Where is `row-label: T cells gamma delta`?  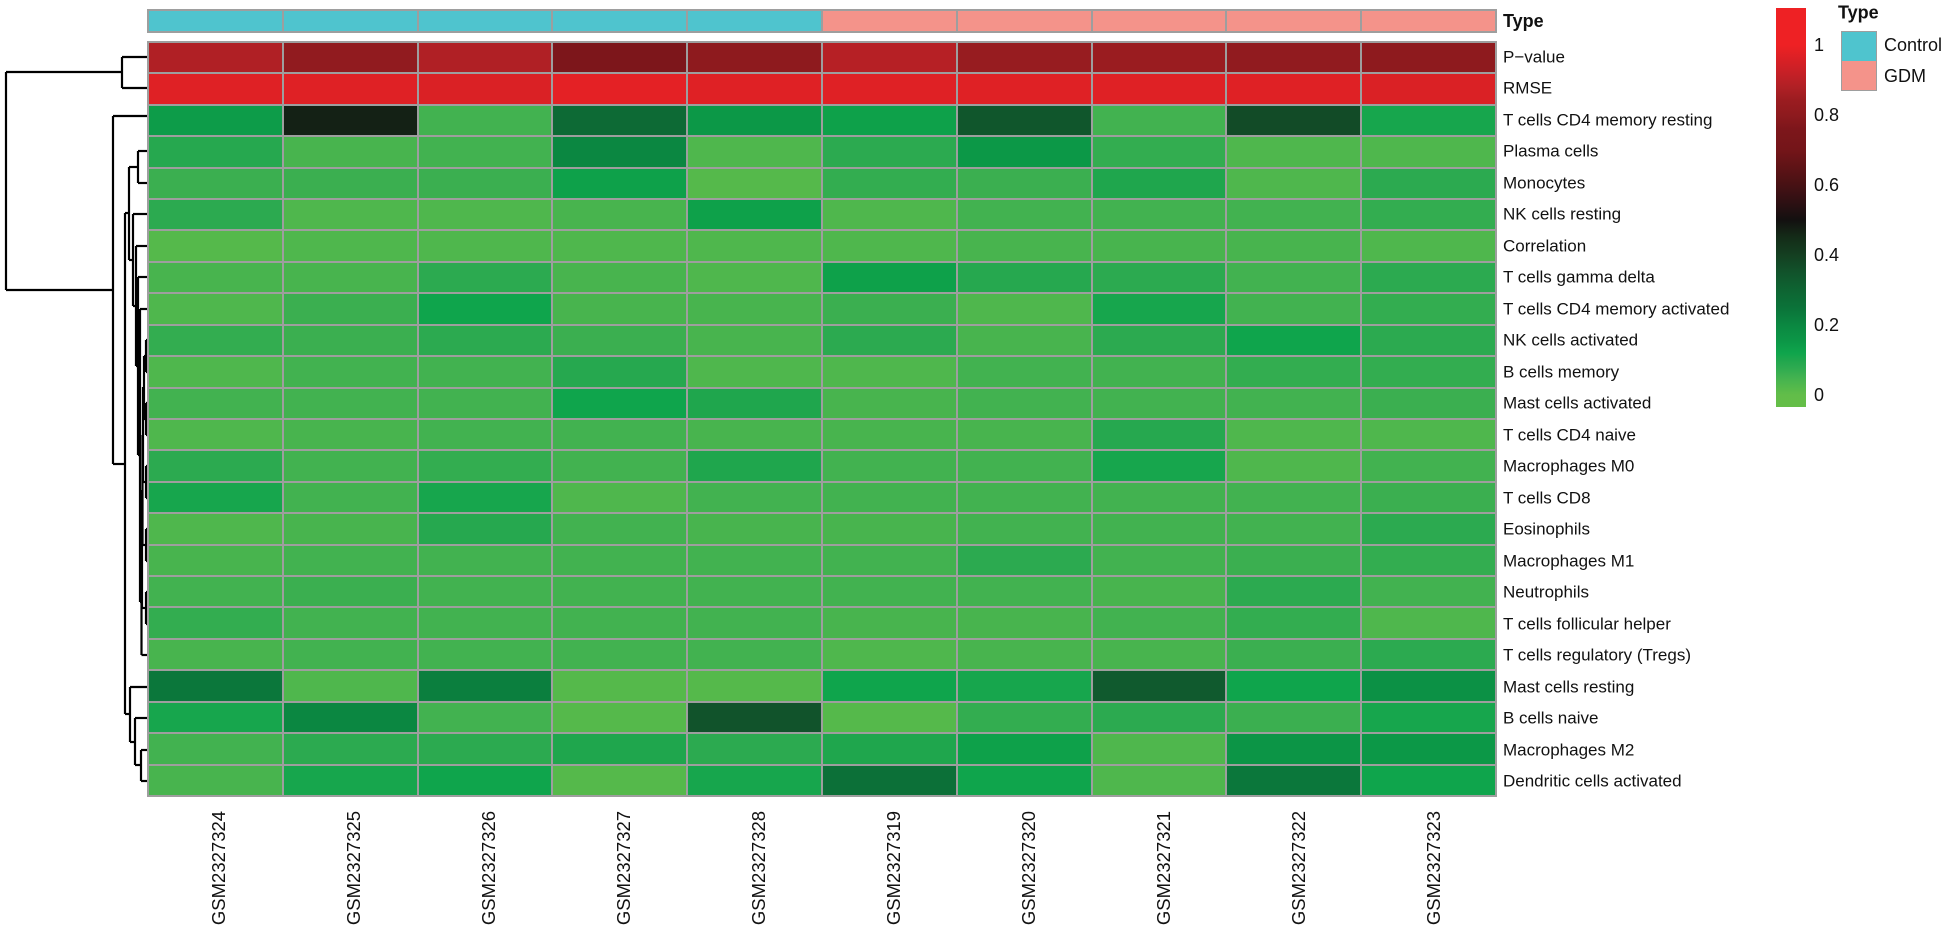
row-label: T cells gamma delta is located at coordinates (1579, 277).